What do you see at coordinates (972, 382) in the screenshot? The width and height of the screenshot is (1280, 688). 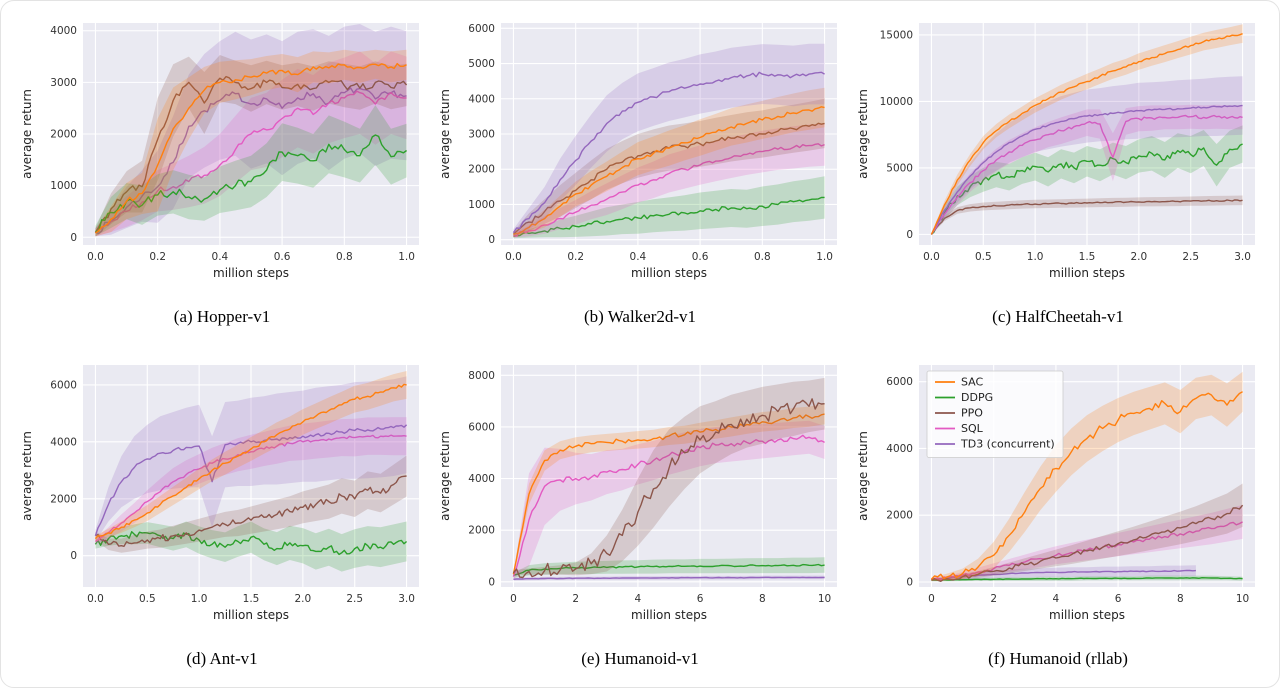 I see `svg-text: SAC` at bounding box center [972, 382].